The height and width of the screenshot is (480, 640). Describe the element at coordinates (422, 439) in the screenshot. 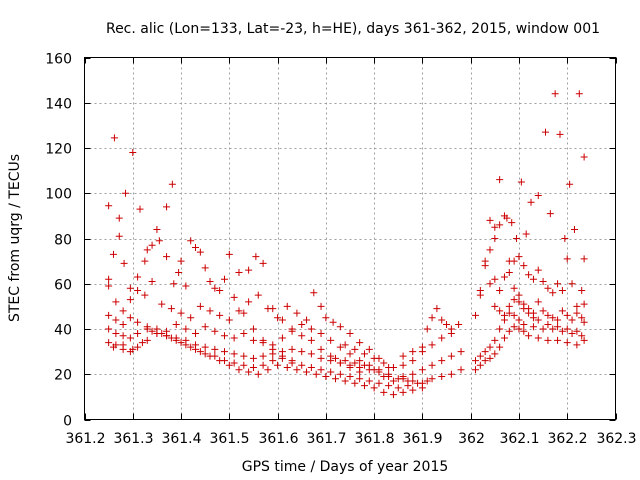

I see `x-tick-label: 361.9` at that location.